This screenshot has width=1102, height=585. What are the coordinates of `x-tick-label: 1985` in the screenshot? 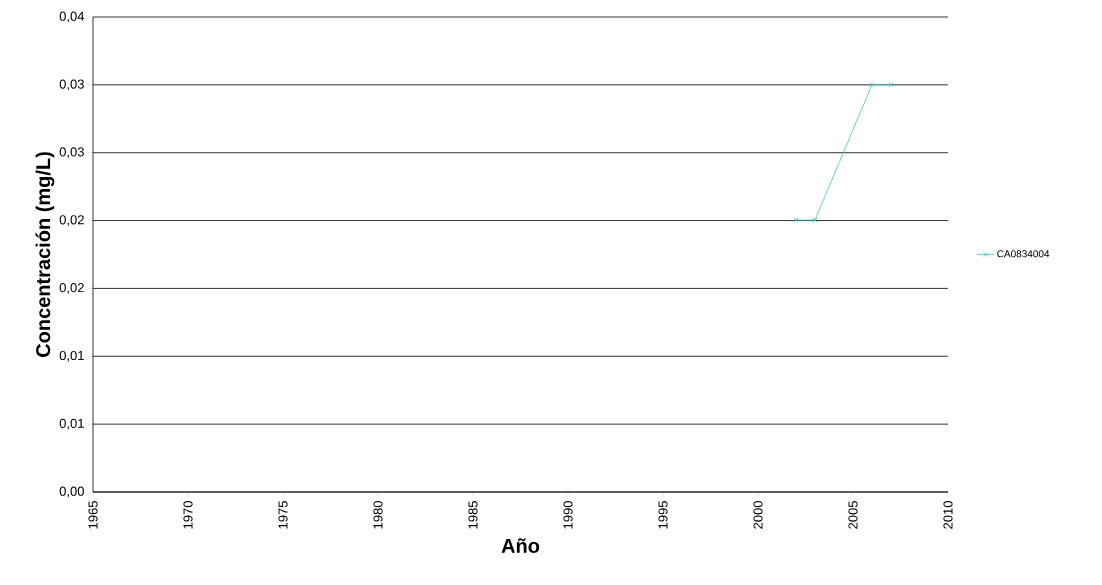 It's located at (473, 515).